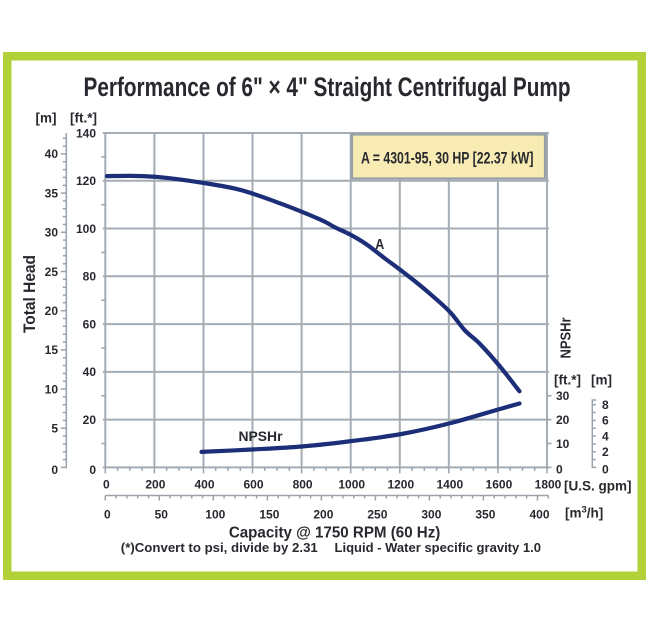  I want to click on svg-text: Total Head, so click(29, 294).